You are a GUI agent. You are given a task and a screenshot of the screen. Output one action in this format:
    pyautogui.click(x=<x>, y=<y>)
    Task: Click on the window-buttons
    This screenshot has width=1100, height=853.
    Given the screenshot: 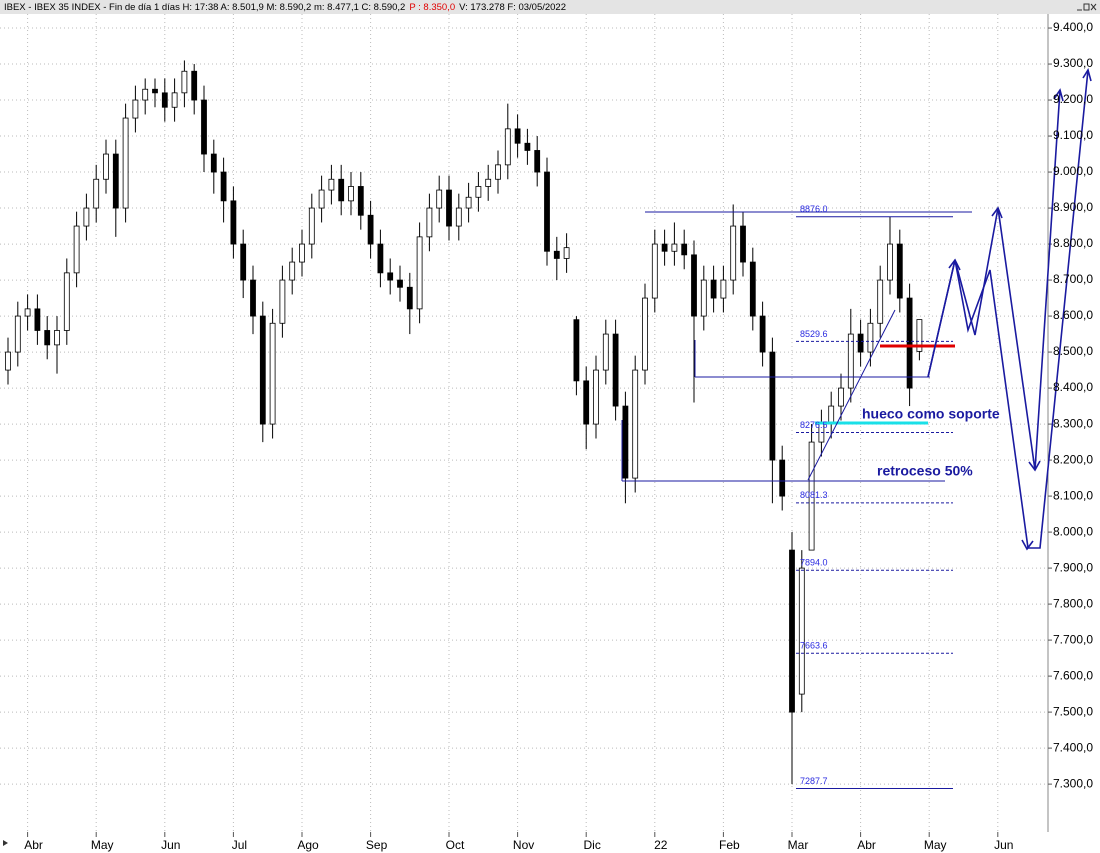 What is the action you would take?
    pyautogui.click(x=1087, y=7)
    